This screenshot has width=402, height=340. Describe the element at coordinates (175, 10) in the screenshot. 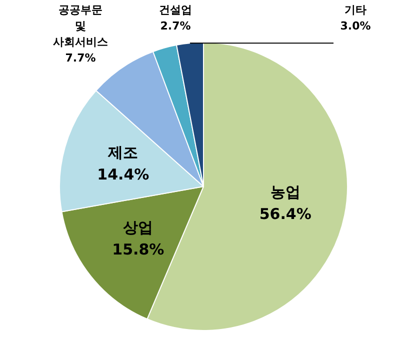

I see `slice-label: 건설업` at that location.